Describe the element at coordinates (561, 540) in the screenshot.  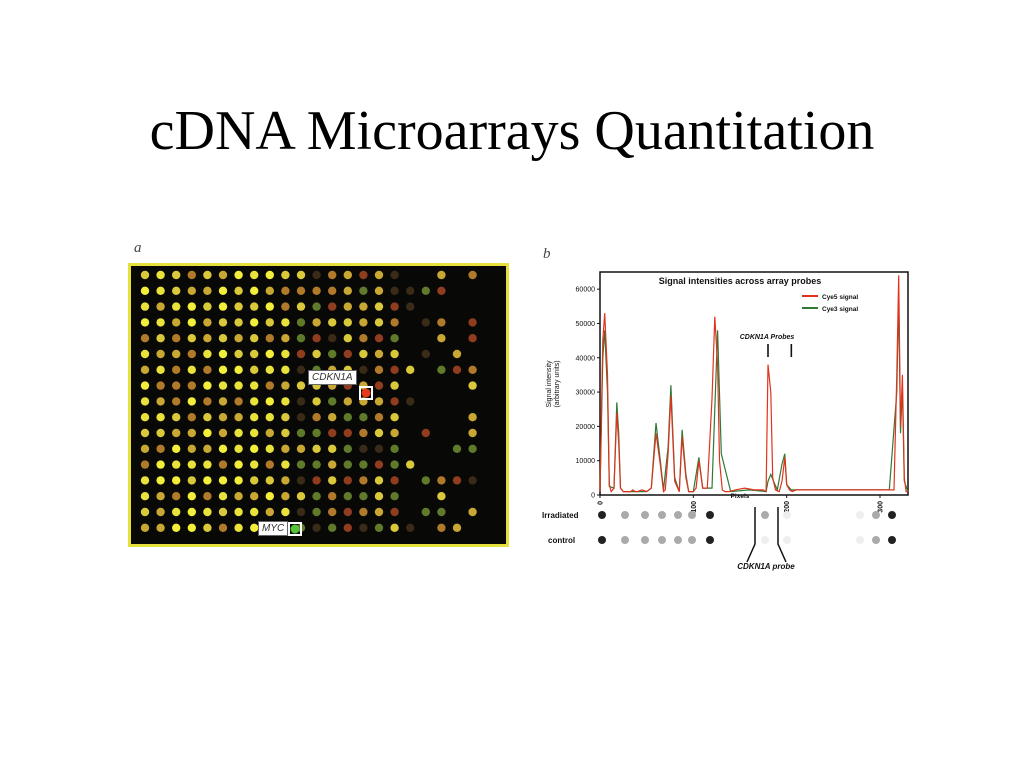
I see `row-label-control: control` at that location.